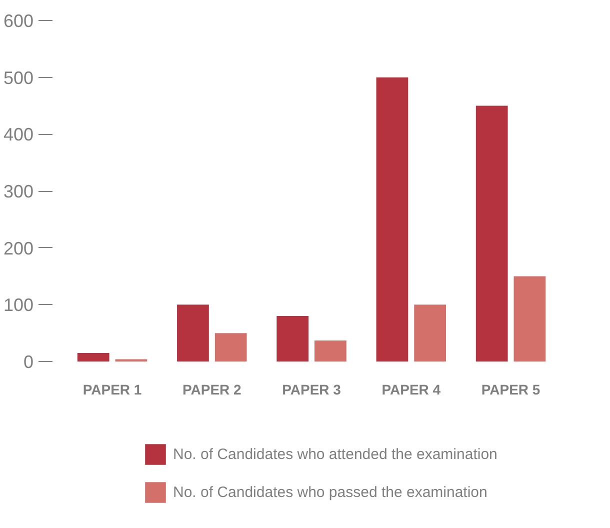 Image resolution: width=610 pixels, height=528 pixels. What do you see at coordinates (18, 248) in the screenshot?
I see `y-tick-label: 200` at bounding box center [18, 248].